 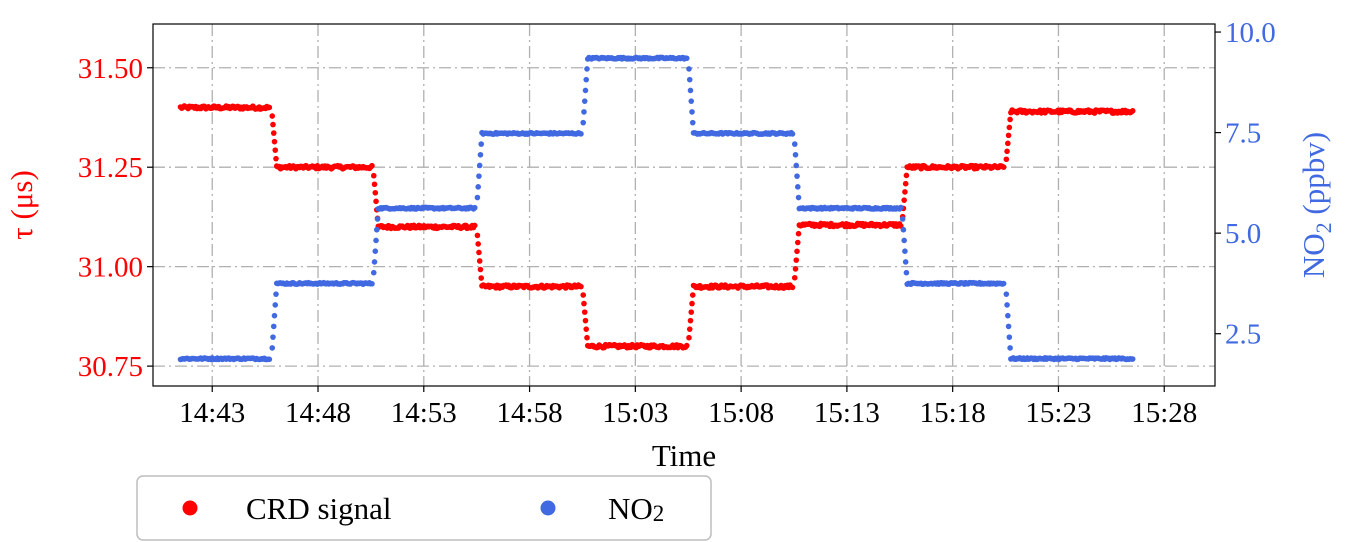 What do you see at coordinates (1243, 335) in the screenshot?
I see `y-right-tick-label: 2.5` at bounding box center [1243, 335].